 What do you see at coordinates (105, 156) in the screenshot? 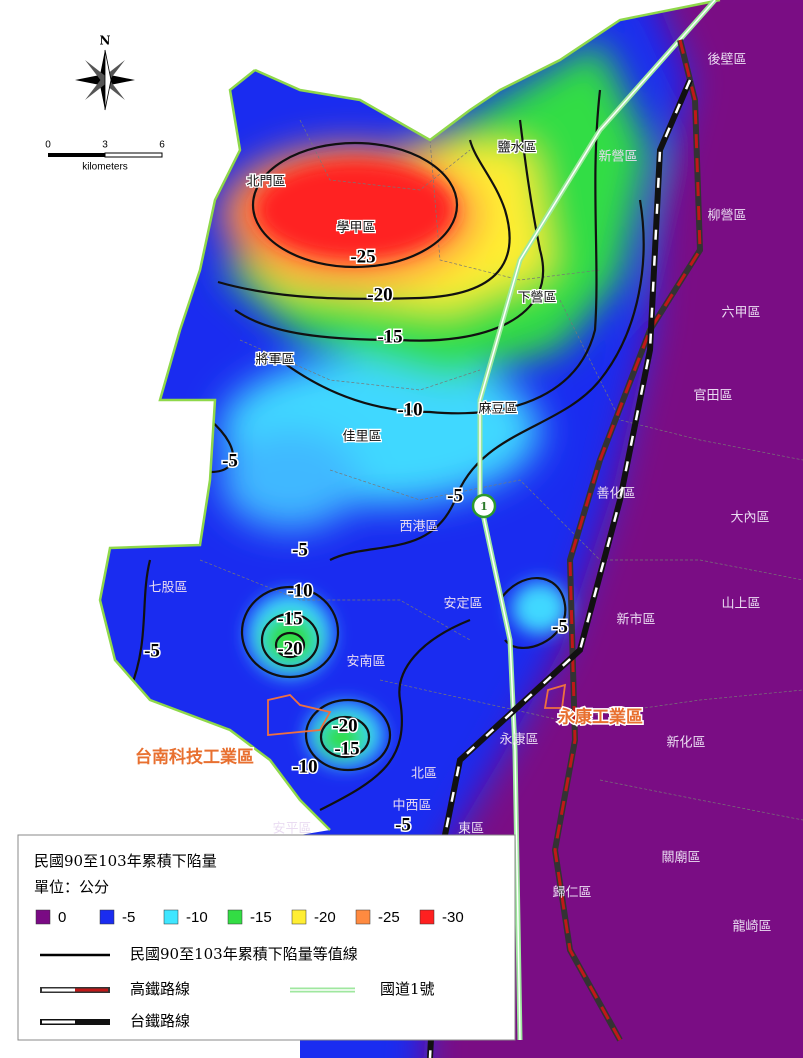
I see `scale-bar: kilometers 0 3 6` at bounding box center [105, 156].